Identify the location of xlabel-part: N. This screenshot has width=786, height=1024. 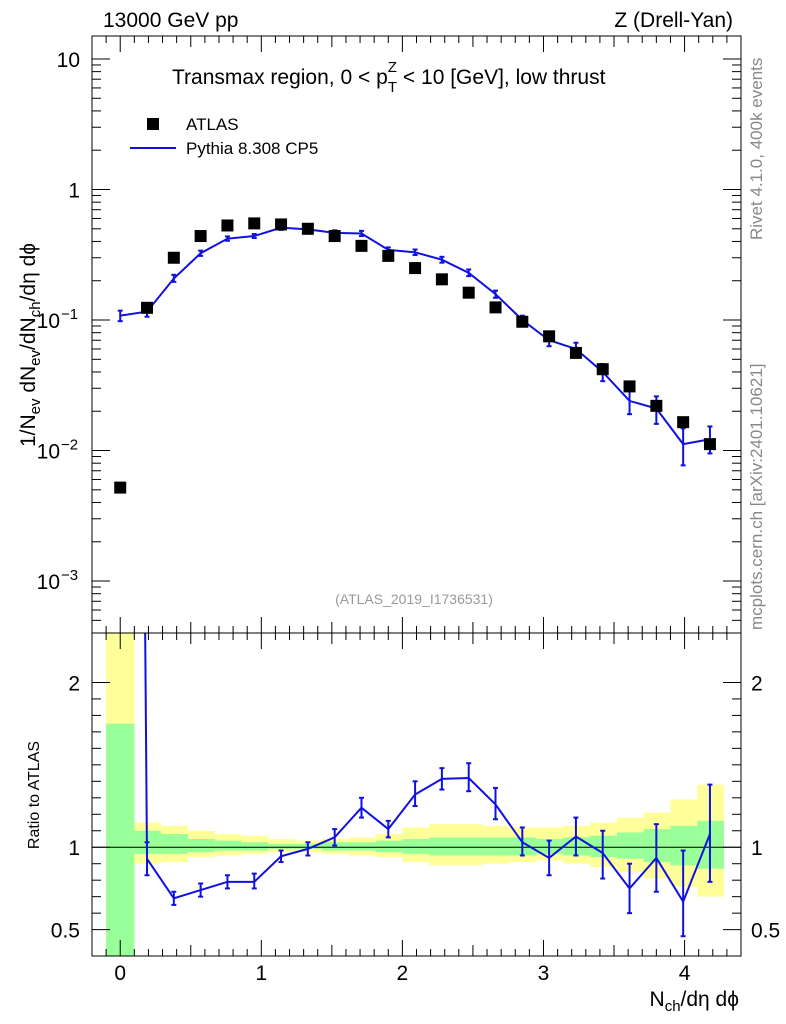
(657, 999).